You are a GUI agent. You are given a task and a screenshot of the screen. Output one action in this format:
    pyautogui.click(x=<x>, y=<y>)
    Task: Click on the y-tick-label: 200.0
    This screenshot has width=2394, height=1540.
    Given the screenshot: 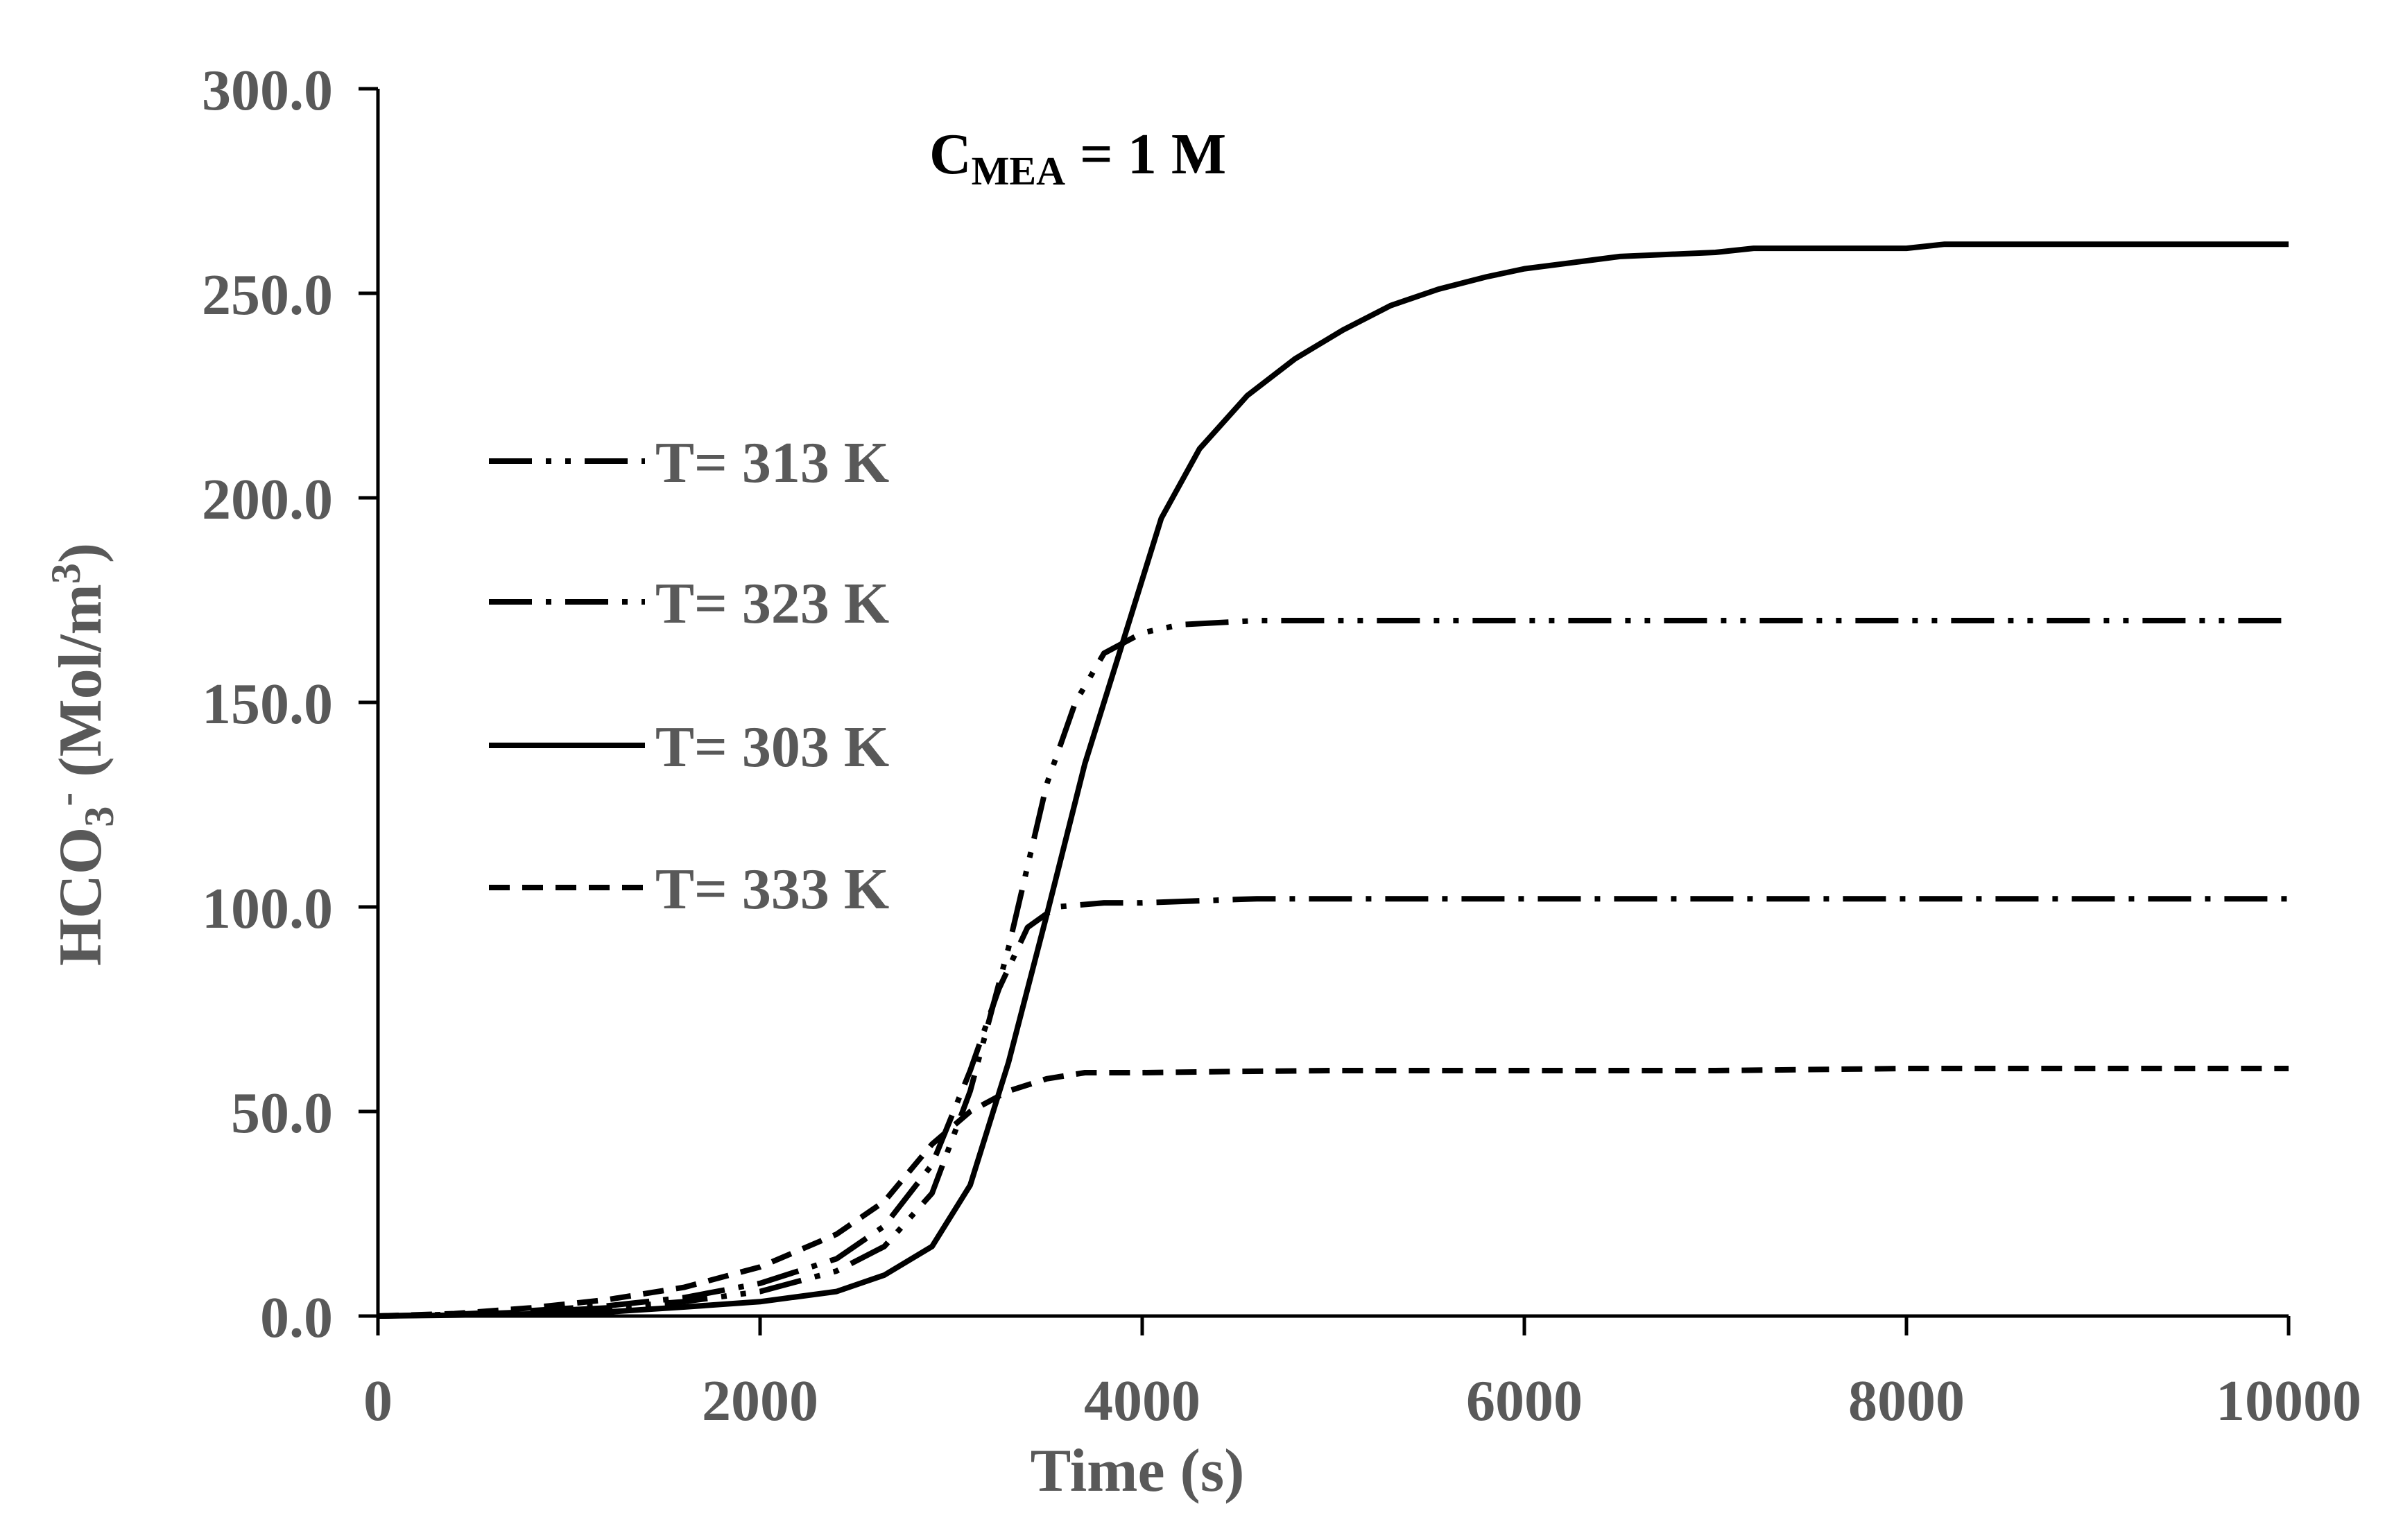 What is the action you would take?
    pyautogui.click(x=267, y=499)
    